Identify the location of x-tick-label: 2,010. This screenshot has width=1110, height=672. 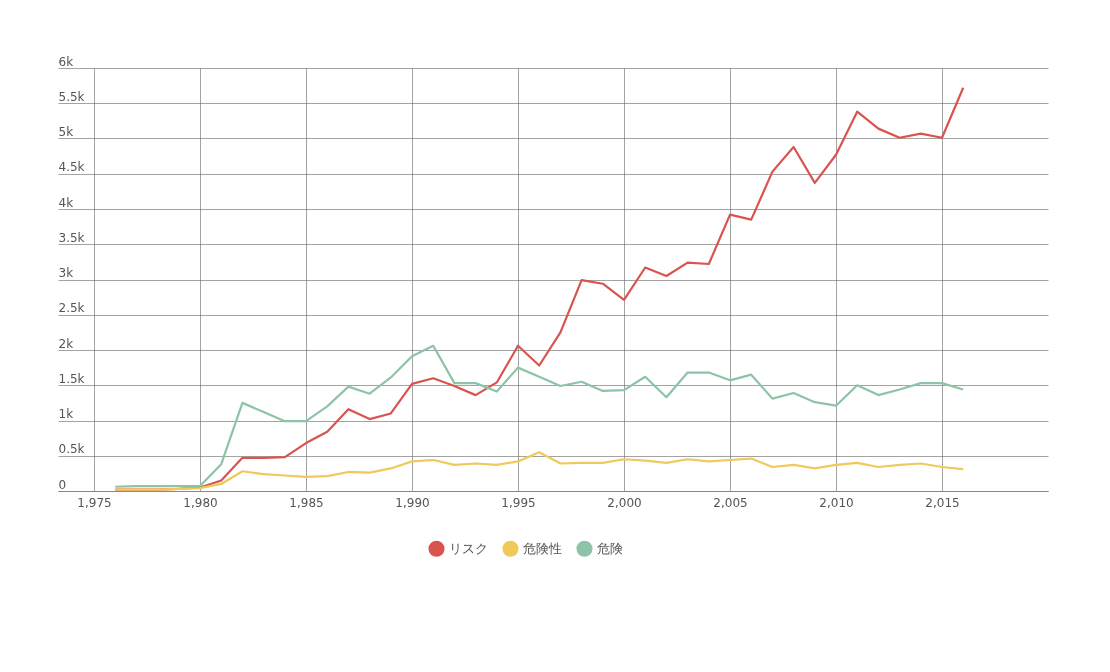
(836, 502).